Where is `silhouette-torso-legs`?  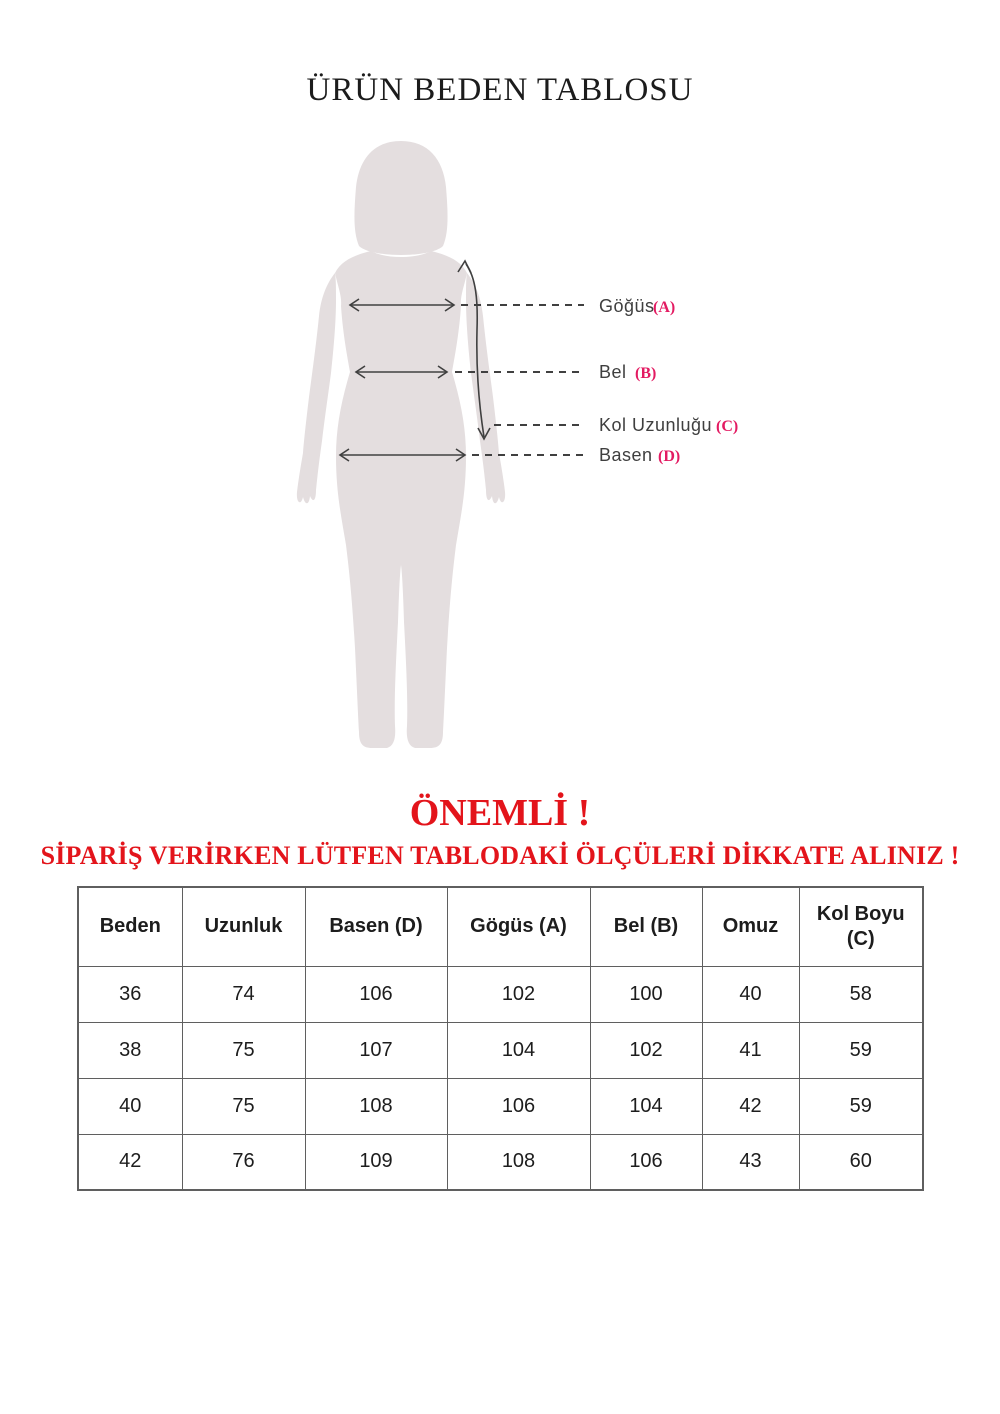 silhouette-torso-legs is located at coordinates (401, 499).